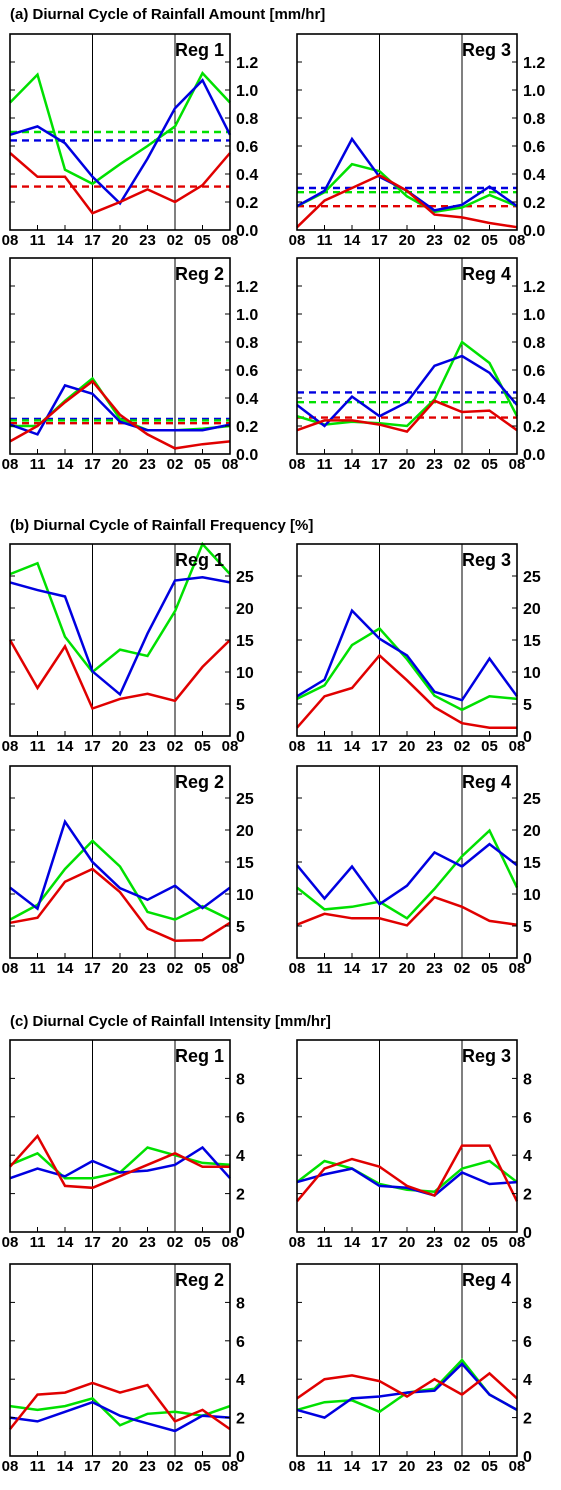 The height and width of the screenshot is (1490, 561). What do you see at coordinates (462, 1466) in the screenshot?
I see `section-c-reg-4-x-tick-label: 02` at bounding box center [462, 1466].